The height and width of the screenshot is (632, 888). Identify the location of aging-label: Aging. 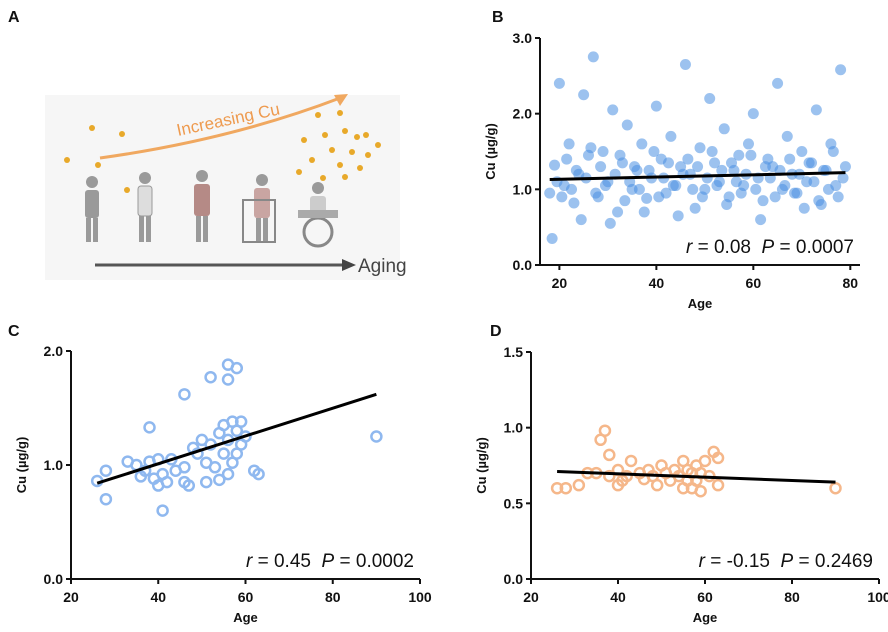
(382, 266).